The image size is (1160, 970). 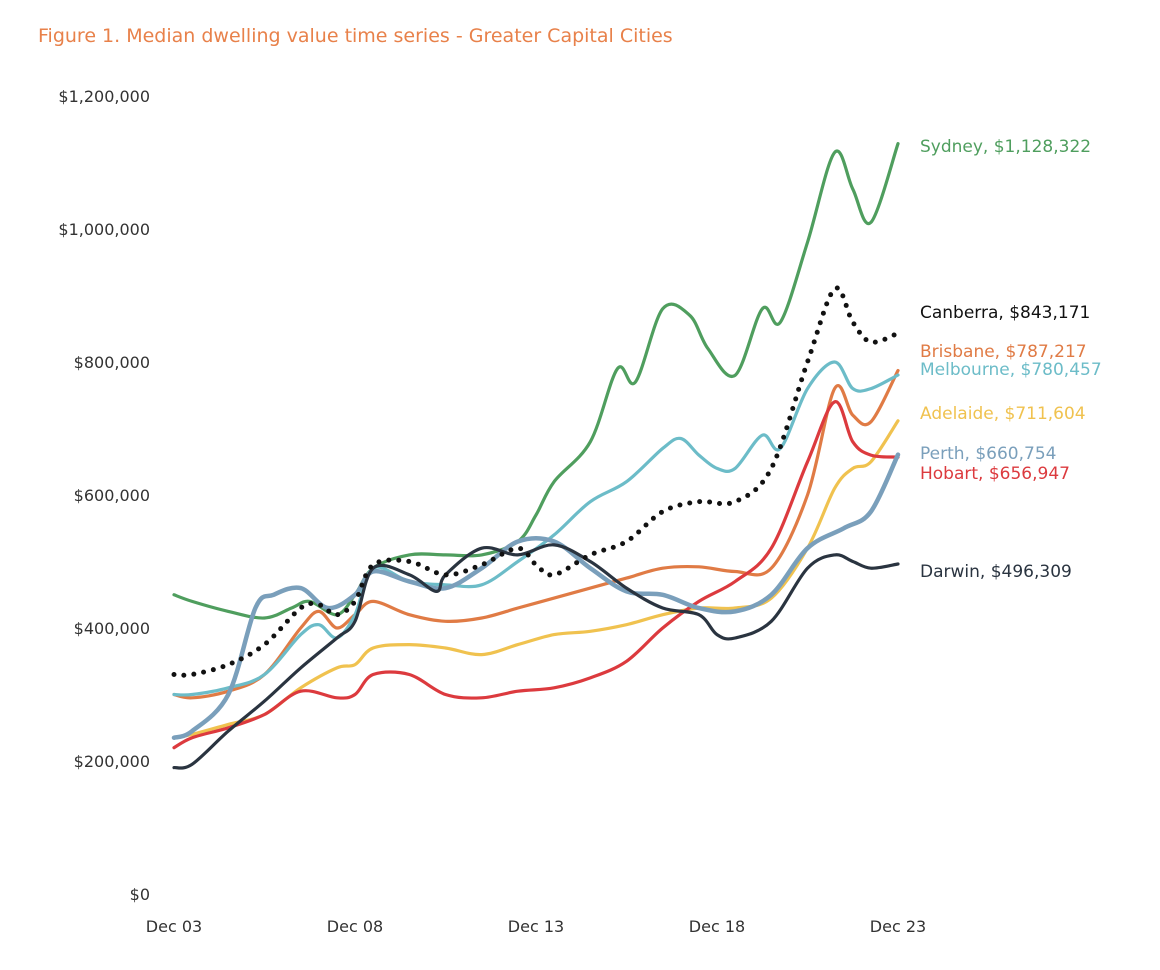 I want to click on end-label-brisbane: Brisbane, $787,217, so click(x=1003, y=352).